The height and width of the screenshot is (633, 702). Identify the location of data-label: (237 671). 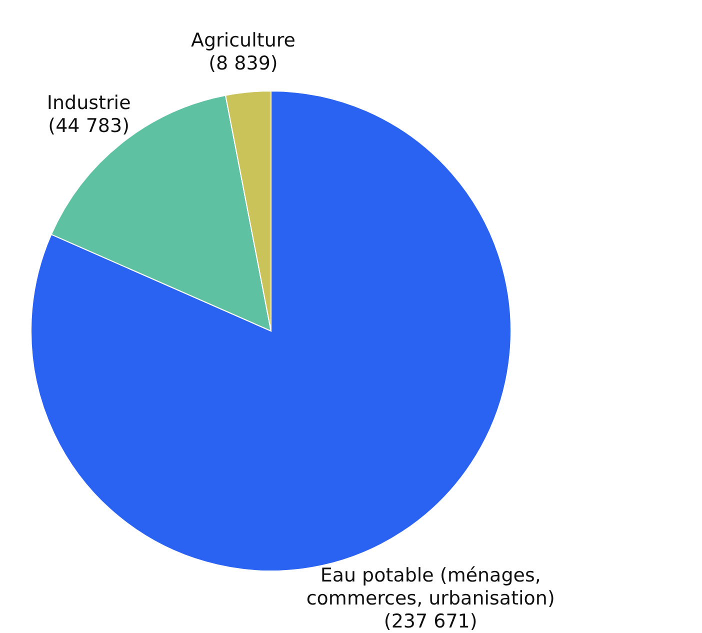
(431, 621).